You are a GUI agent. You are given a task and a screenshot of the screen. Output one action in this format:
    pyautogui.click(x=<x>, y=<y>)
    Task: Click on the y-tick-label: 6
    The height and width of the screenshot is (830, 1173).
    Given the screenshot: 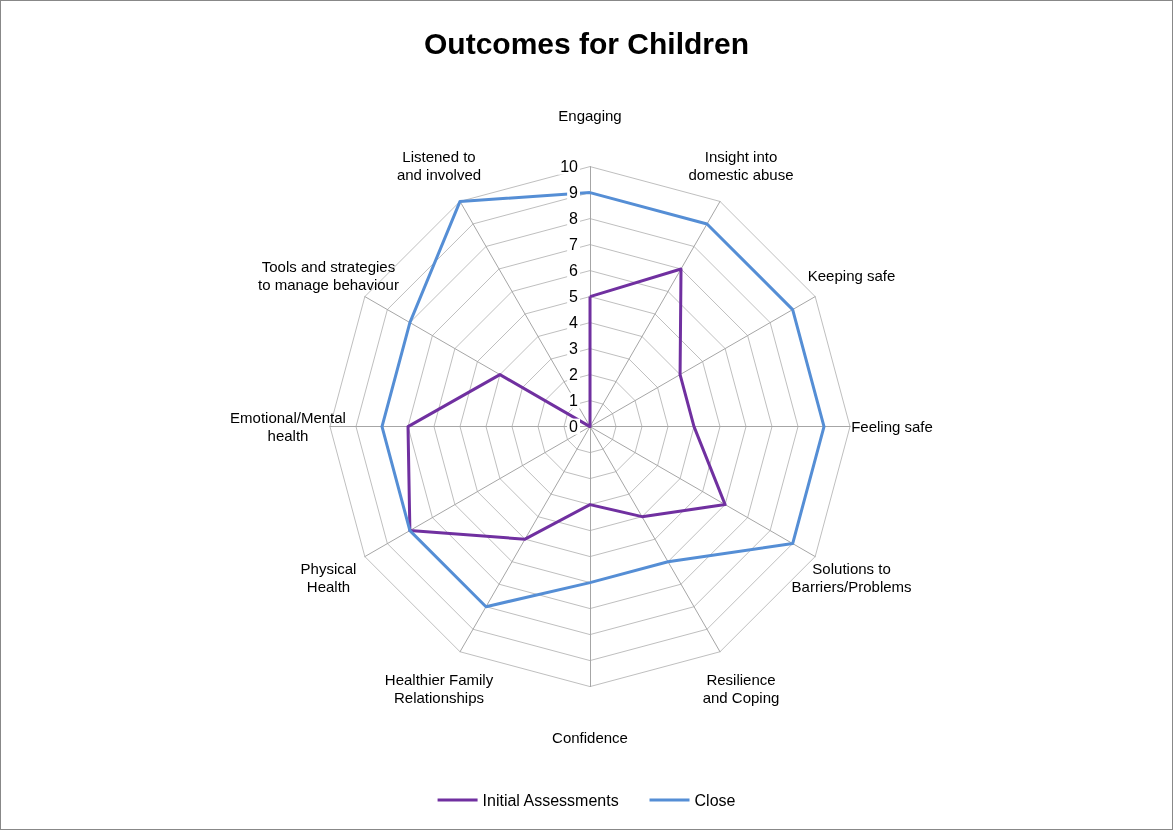 What is the action you would take?
    pyautogui.click(x=574, y=271)
    